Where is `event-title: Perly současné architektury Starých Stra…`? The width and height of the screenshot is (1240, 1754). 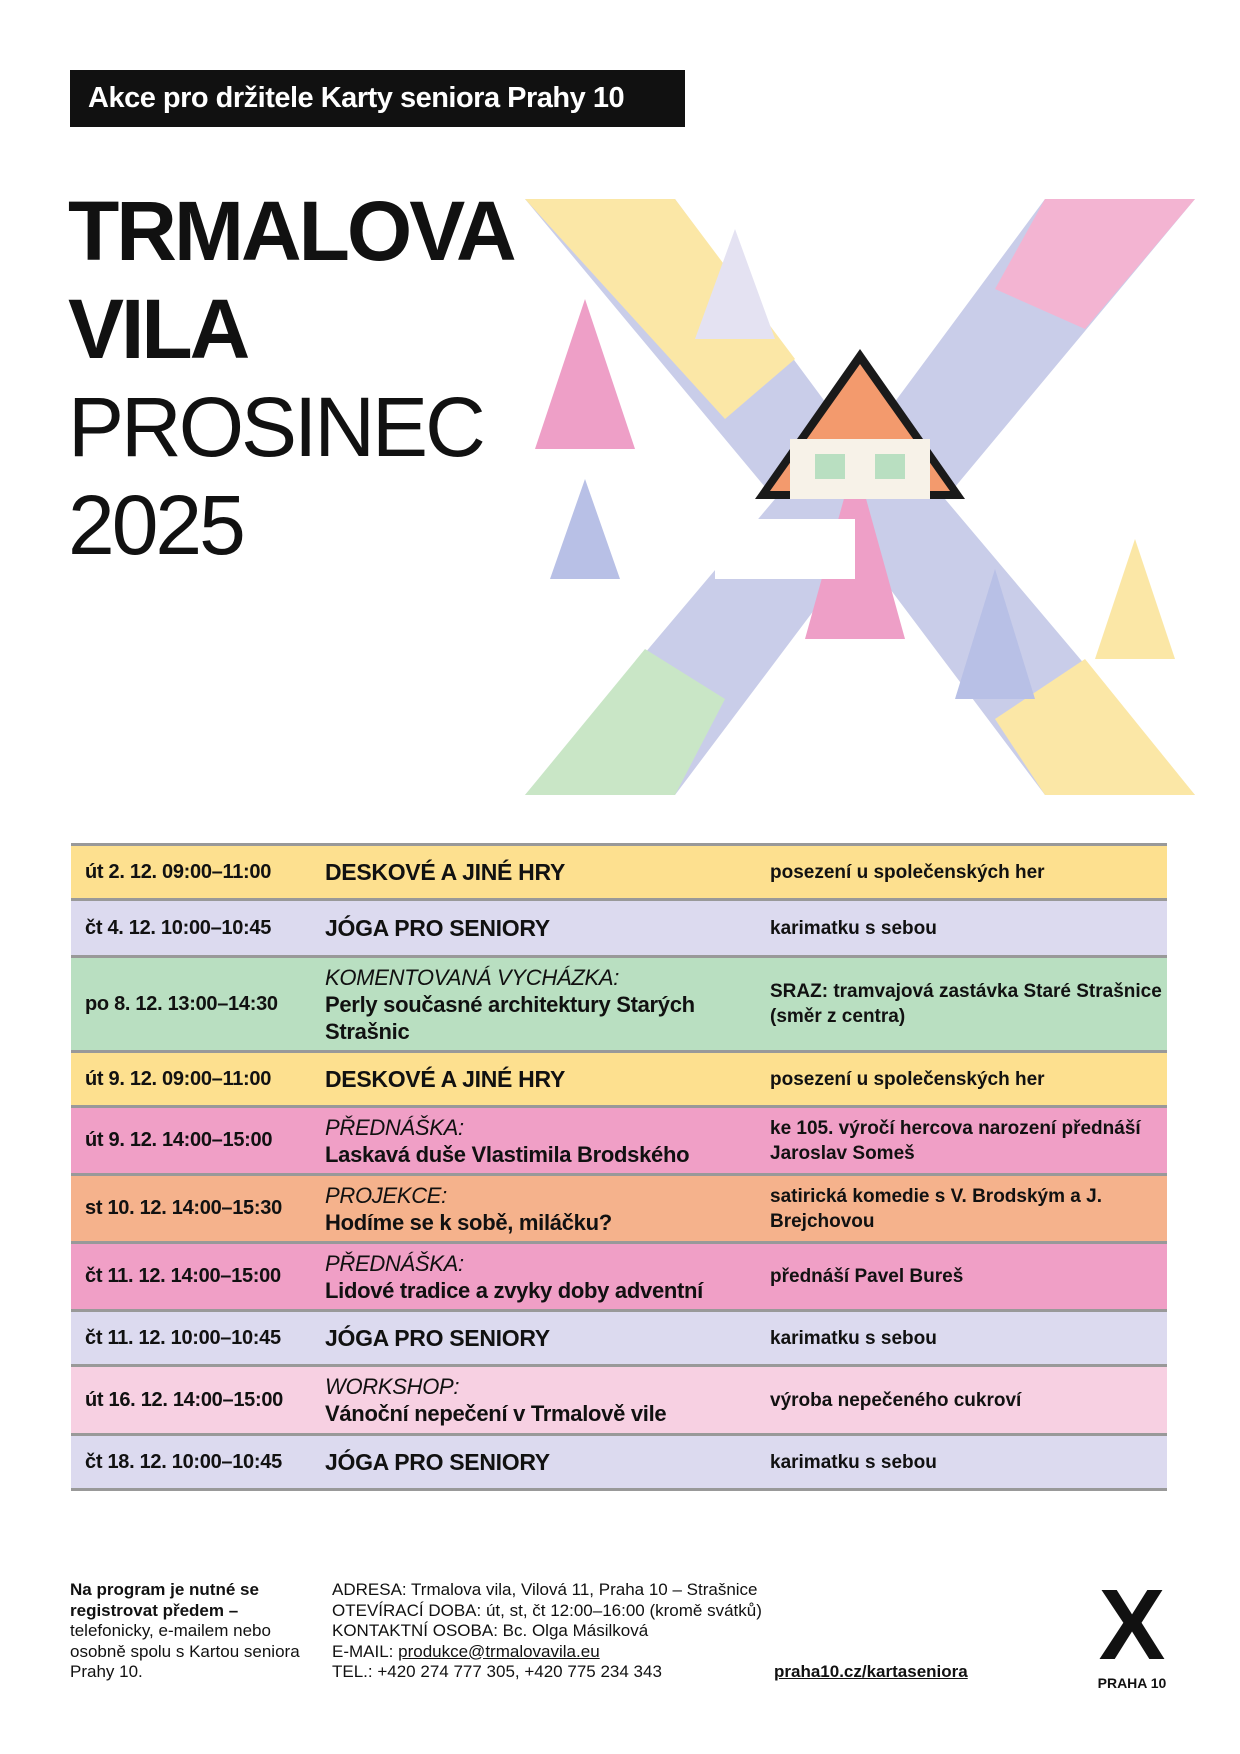 event-title: Perly současné architektury Starých Stra… is located at coordinates (510, 1017).